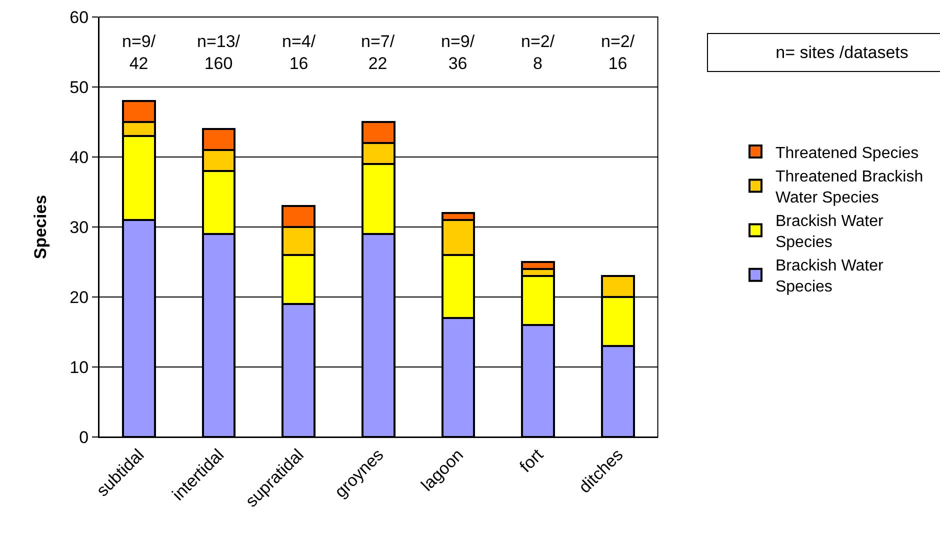 Image resolution: width=940 pixels, height=554 pixels. I want to click on y-tick-label: 50, so click(79, 87).